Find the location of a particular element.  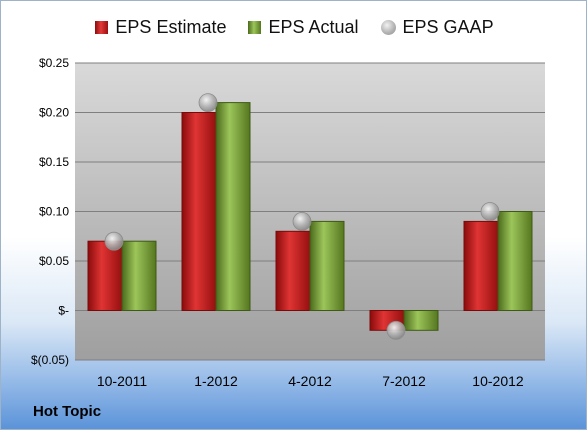

y-tick-label: $0.15 is located at coordinates (54, 162).